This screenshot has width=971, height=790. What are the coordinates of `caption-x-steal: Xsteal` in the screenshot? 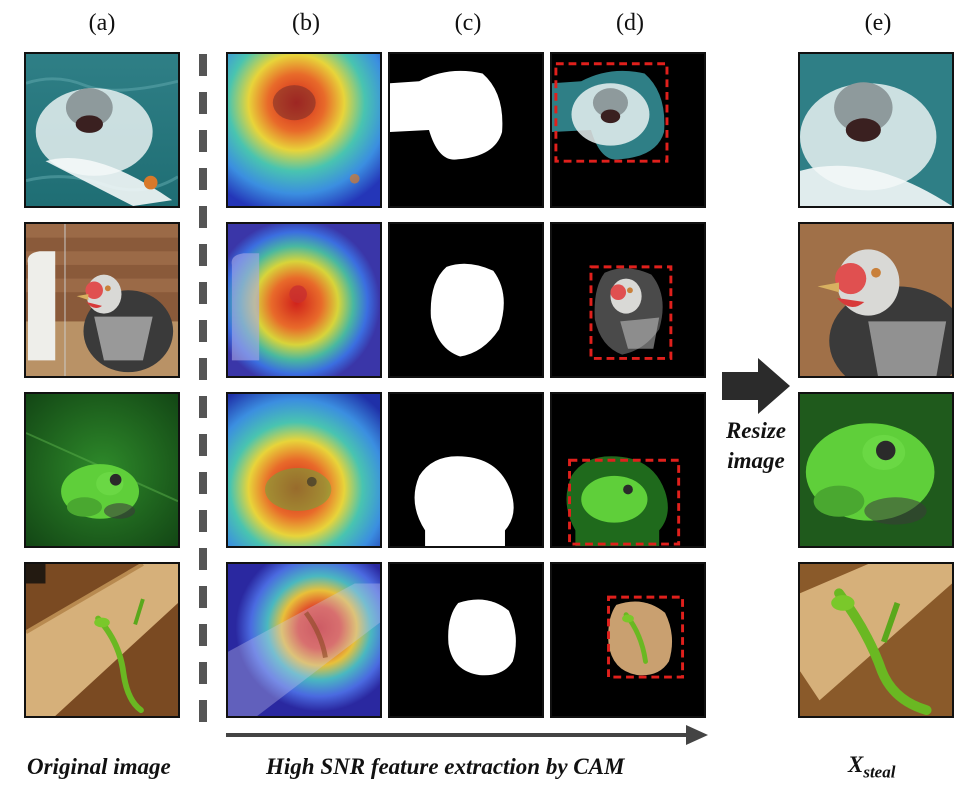 It's located at (871, 767).